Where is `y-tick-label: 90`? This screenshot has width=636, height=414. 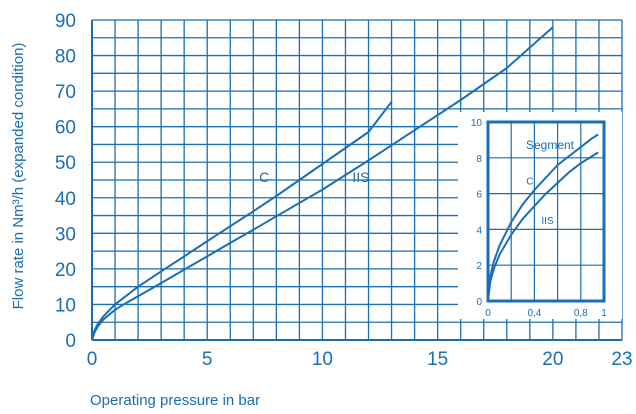
y-tick-label: 90 is located at coordinates (65, 21).